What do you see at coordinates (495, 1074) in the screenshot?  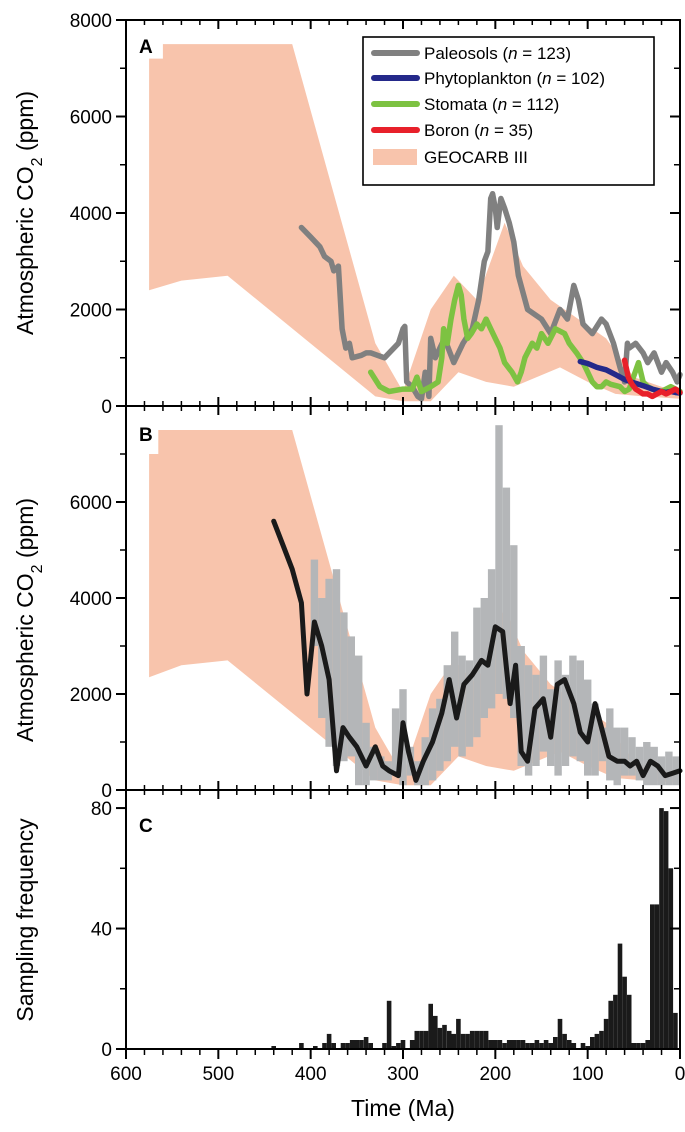 I see `x-tick-label: 200` at bounding box center [495, 1074].